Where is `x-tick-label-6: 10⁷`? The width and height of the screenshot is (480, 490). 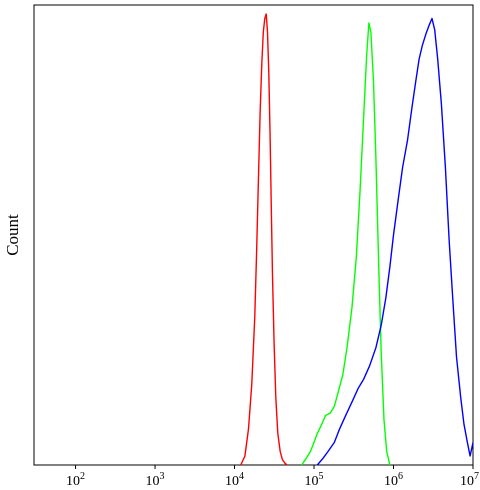 x-tick-label-6: 10⁷ is located at coordinates (469, 480).